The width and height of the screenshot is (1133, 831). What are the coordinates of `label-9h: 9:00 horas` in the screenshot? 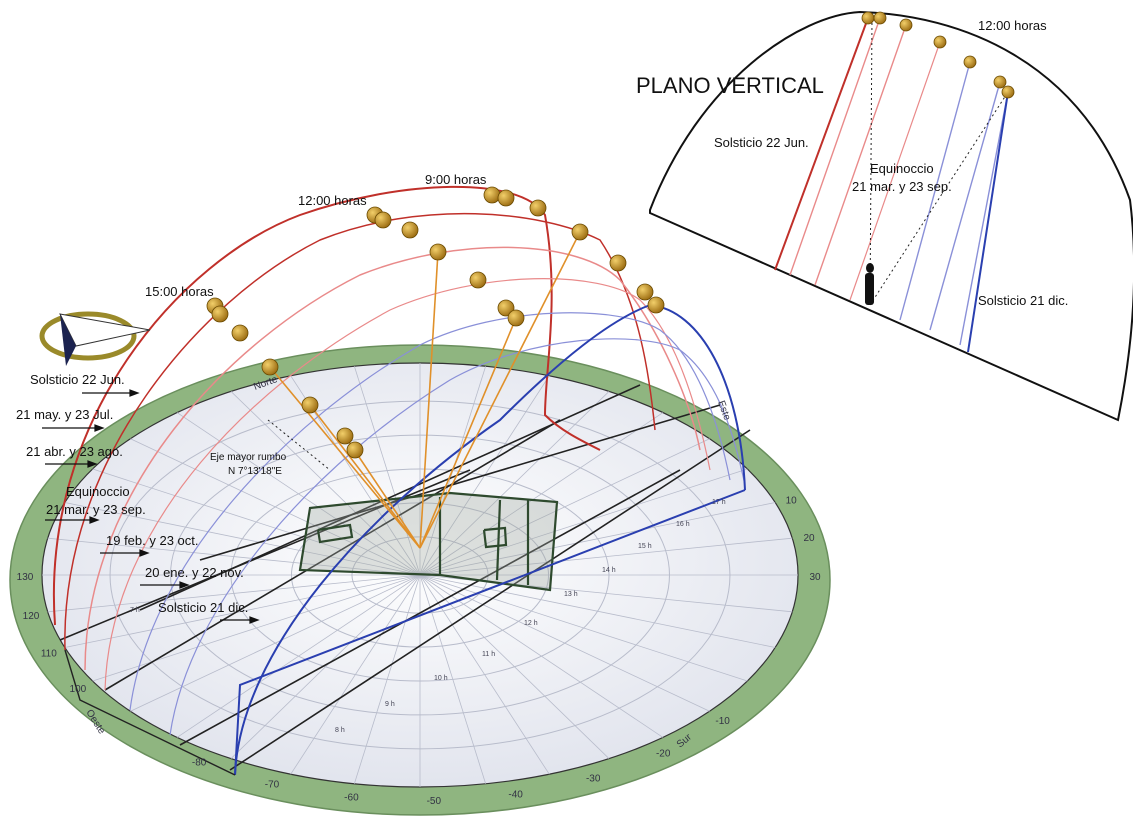 It's located at (456, 179).